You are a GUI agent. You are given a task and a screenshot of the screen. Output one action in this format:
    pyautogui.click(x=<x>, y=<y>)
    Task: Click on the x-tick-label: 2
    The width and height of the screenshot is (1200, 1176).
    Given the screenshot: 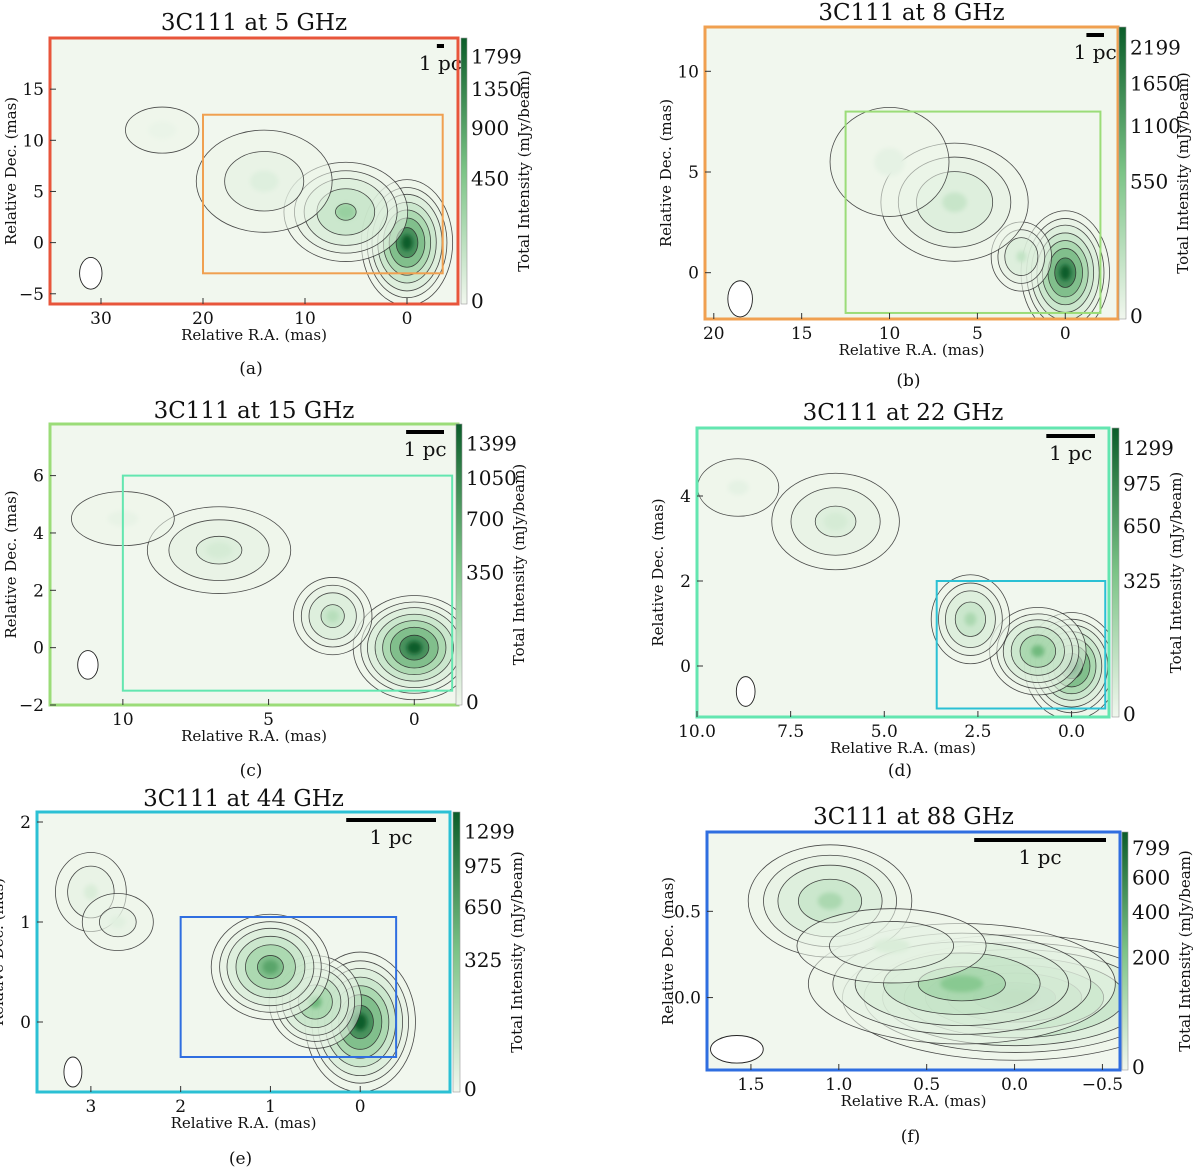 What is the action you would take?
    pyautogui.click(x=180, y=1107)
    